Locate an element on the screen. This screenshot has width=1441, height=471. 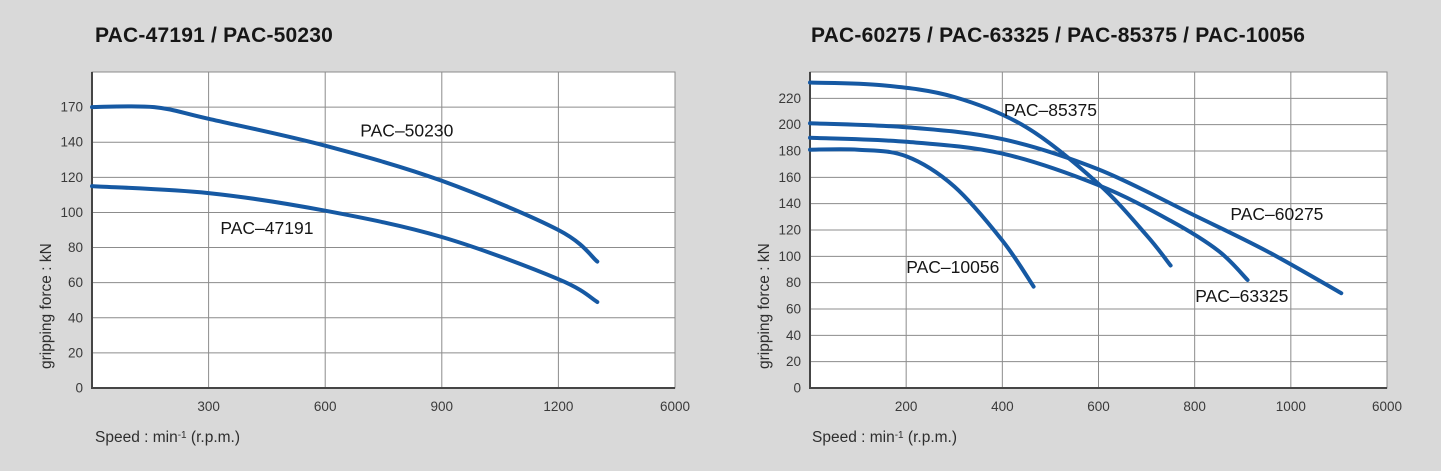
x-tick-label: 1000 is located at coordinates (1291, 406).